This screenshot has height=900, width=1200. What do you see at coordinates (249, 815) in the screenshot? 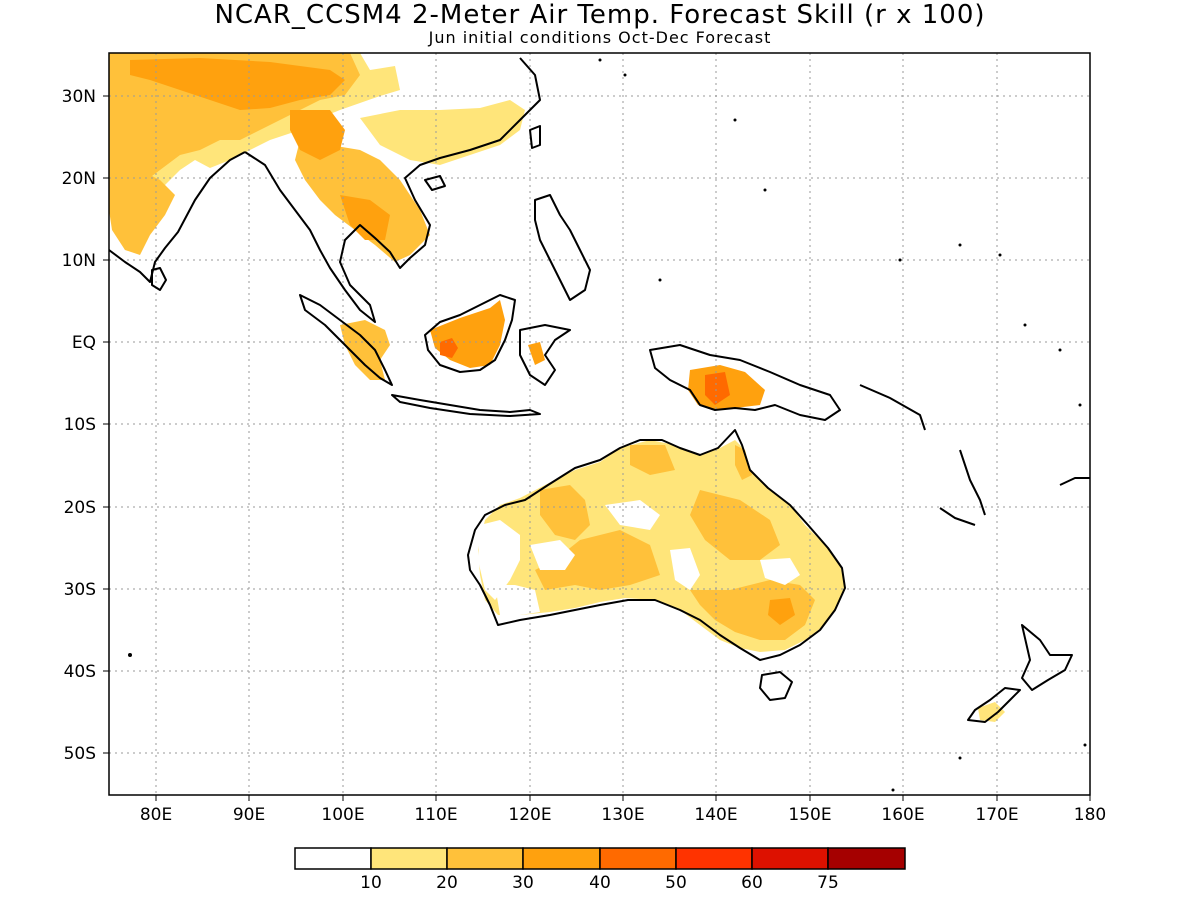
I see `lon-tick-label: 90E` at bounding box center [249, 815].